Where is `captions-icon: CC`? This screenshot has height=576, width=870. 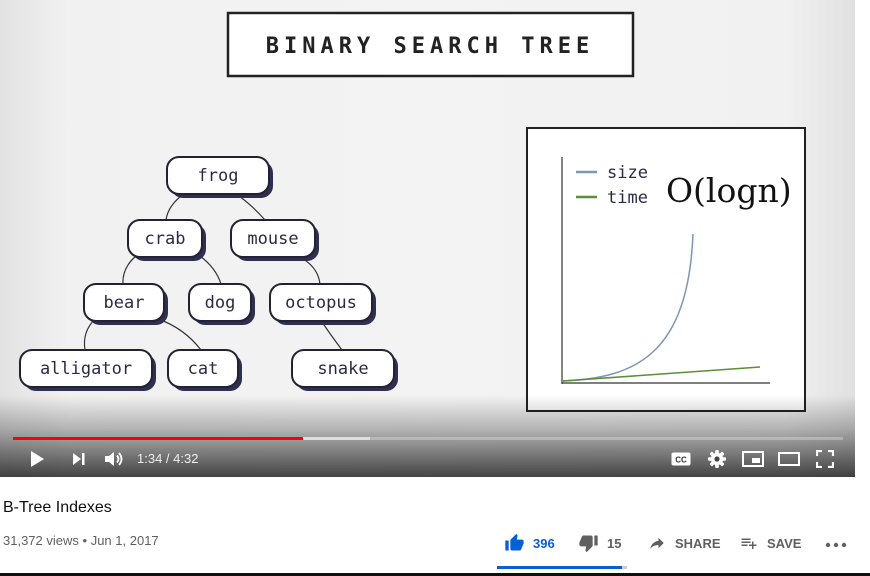 captions-icon: CC is located at coordinates (681, 459).